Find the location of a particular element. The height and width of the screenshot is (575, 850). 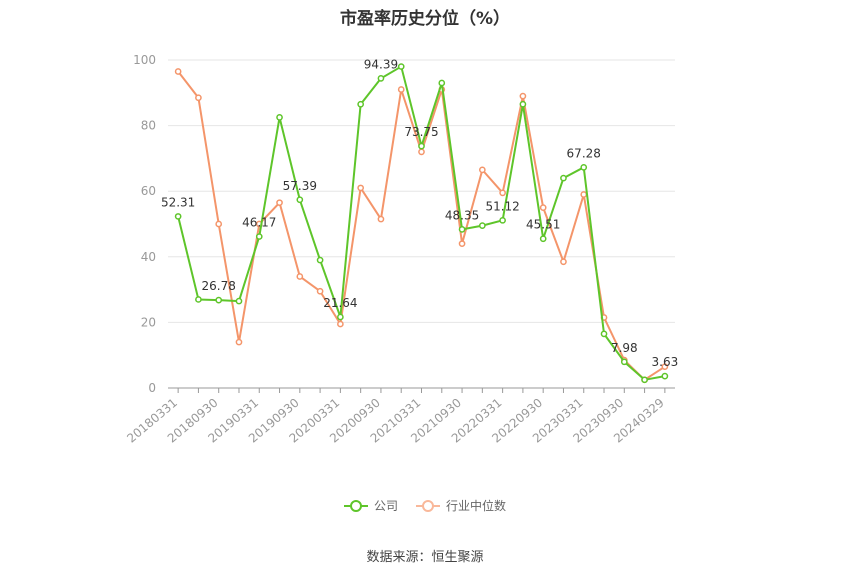

legend-swatch-company is located at coordinates (355, 506).